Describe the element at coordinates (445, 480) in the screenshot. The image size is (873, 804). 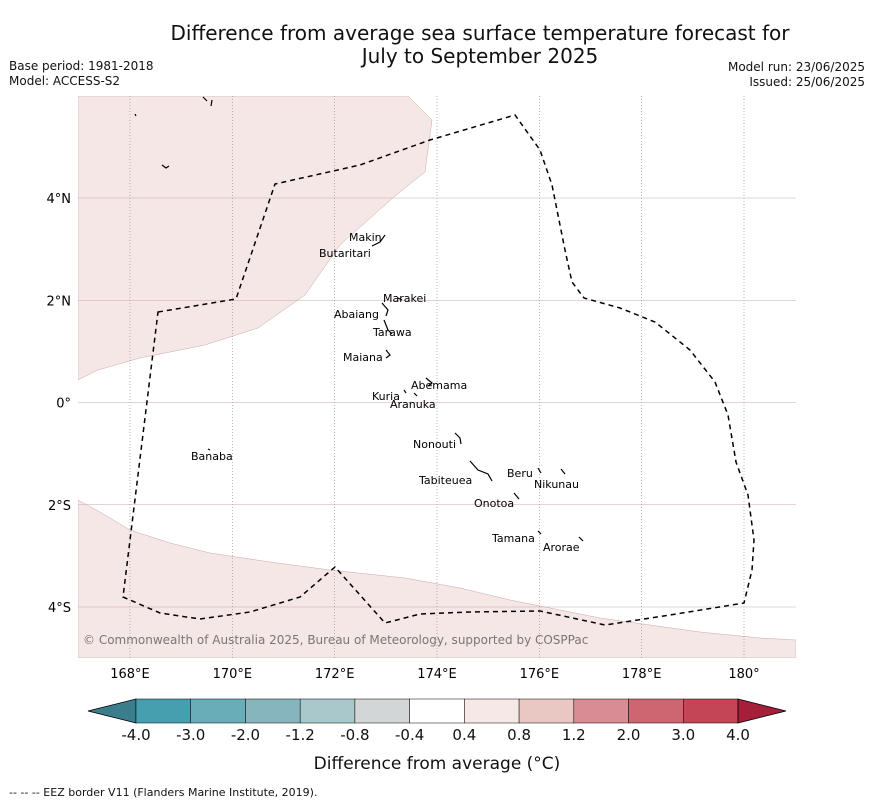
I see `island-label-tabiteuea: Tabiteuea` at that location.